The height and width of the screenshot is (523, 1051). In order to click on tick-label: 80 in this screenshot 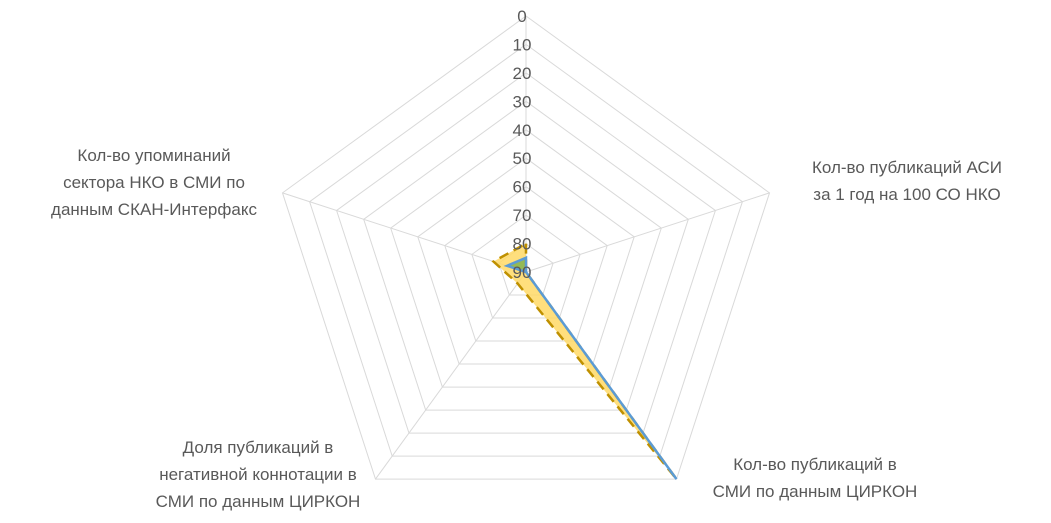, I will do `click(522, 244)`.